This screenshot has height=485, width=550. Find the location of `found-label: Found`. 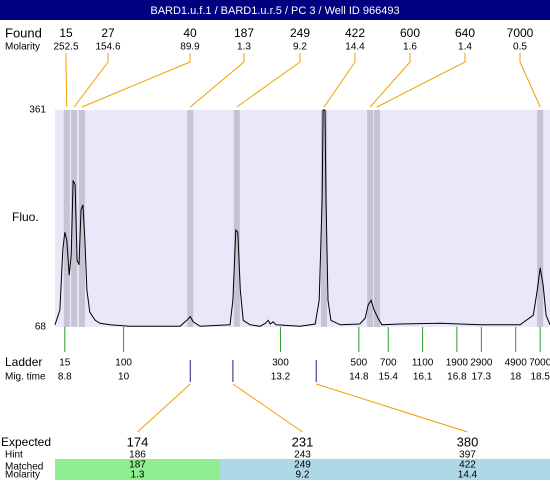

found-label: Found is located at coordinates (23, 32).